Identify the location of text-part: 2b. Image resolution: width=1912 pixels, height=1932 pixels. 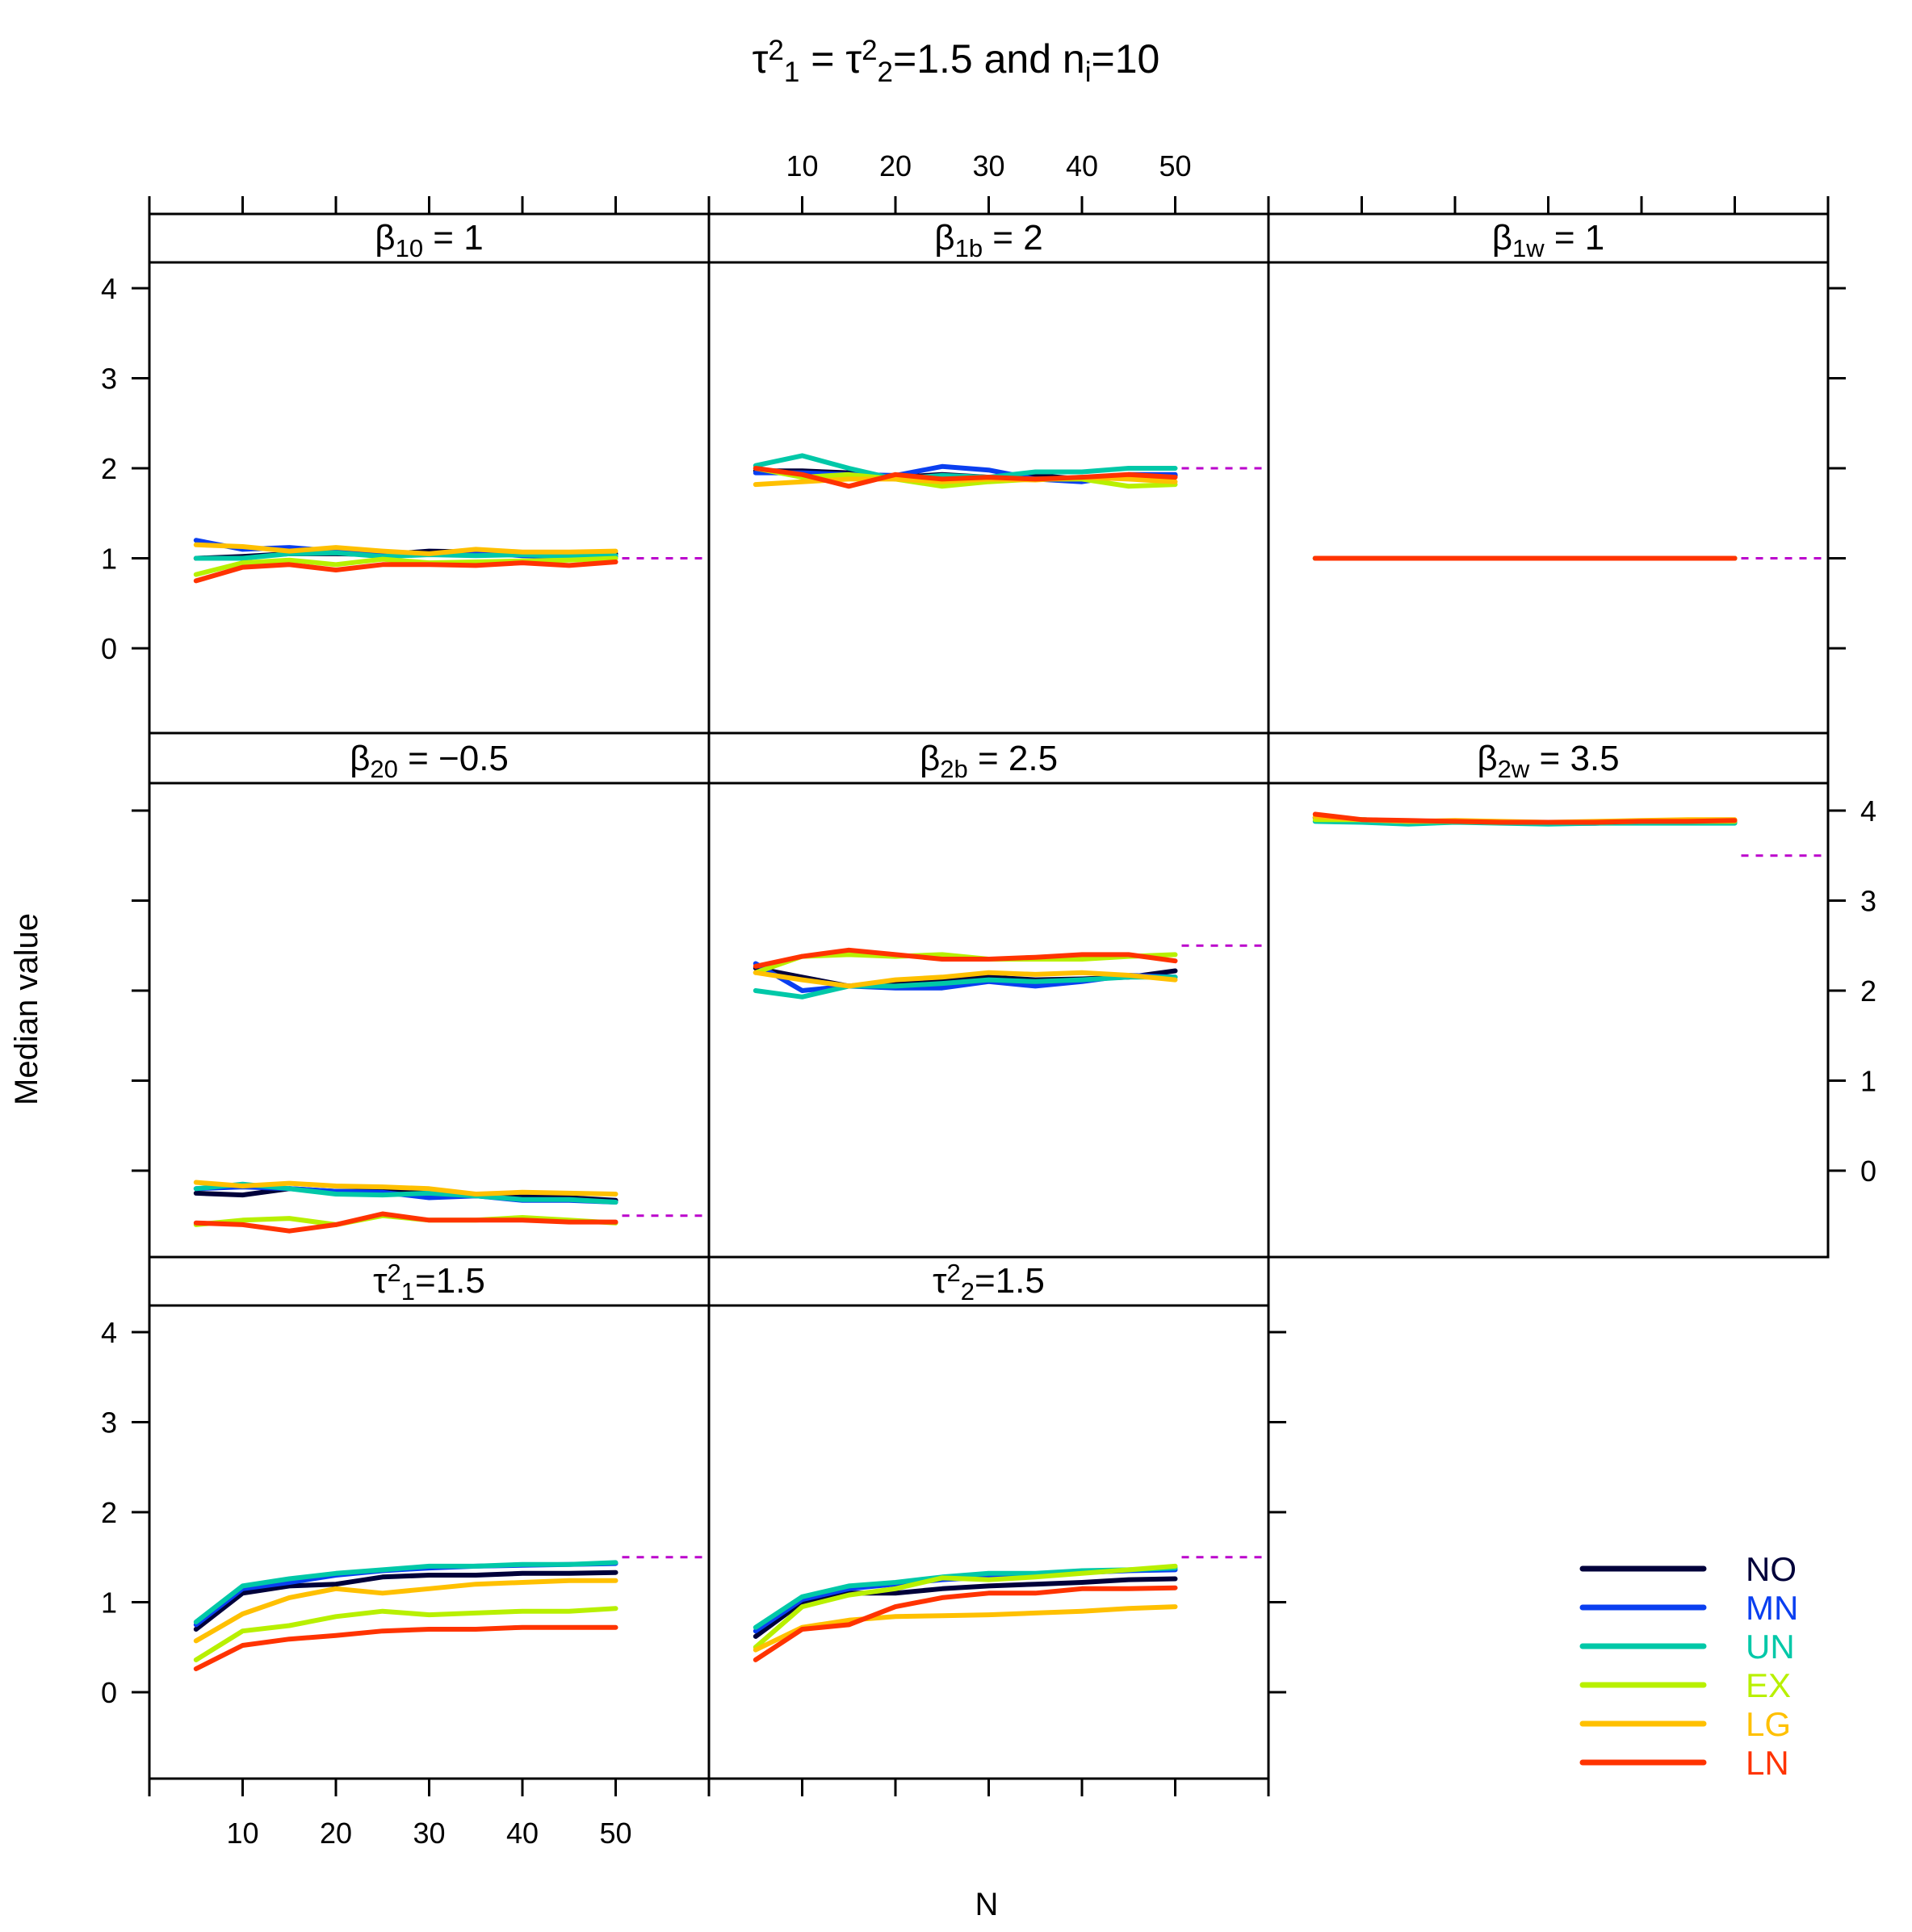
(953, 769).